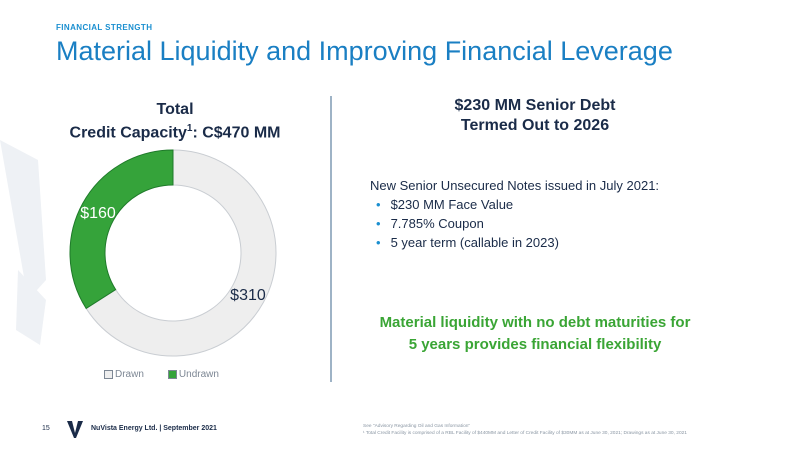  I want to click on company-logo-icon, so click(75, 429).